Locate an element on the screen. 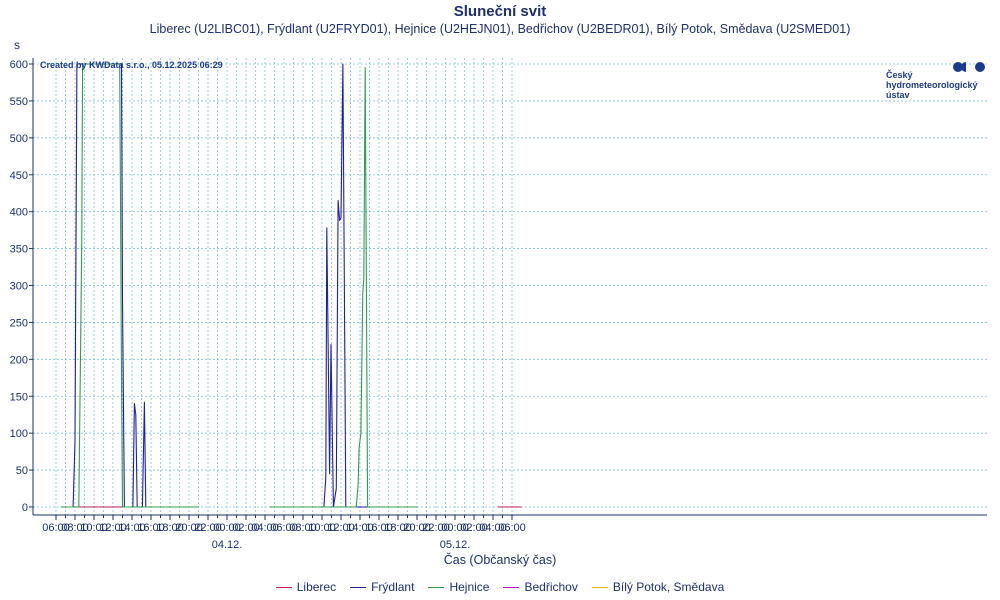 The width and height of the screenshot is (1000, 600). y-tick-label: 100 is located at coordinates (19, 434).